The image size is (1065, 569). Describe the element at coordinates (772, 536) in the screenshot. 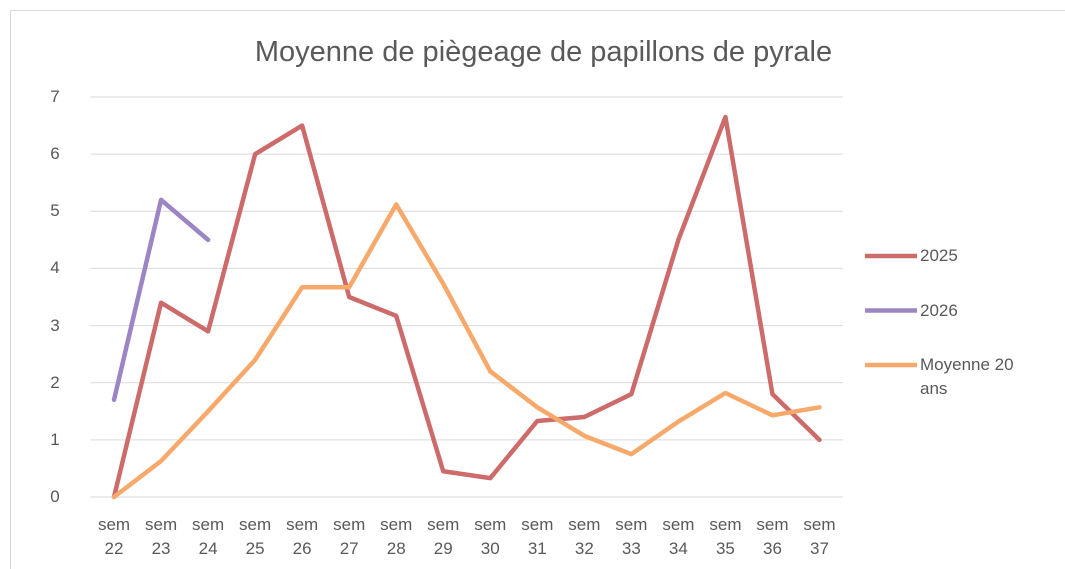

I see `x-tick-label: sem 36` at that location.